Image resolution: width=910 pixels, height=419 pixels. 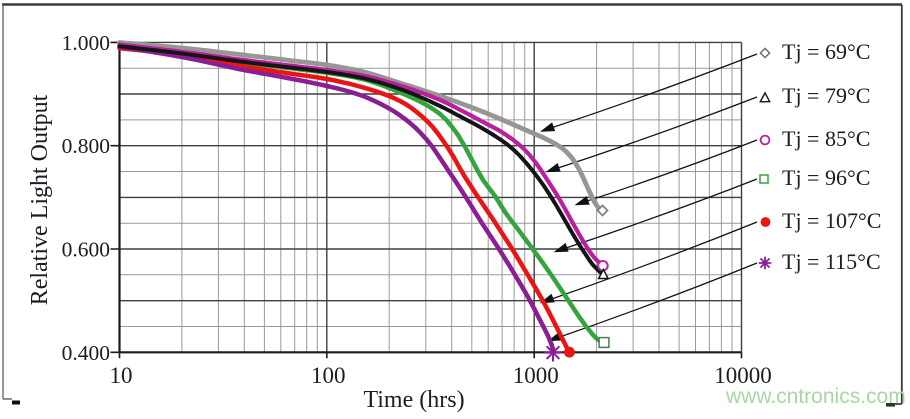 I want to click on svg-text: Time (hrs), so click(x=413, y=400).